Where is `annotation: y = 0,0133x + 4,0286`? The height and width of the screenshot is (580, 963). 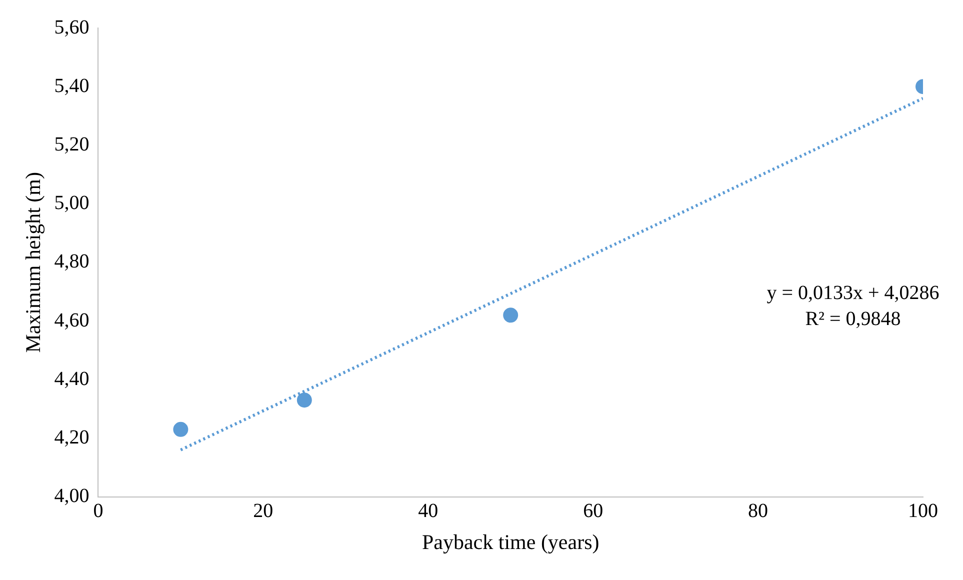
annotation: y = 0,0133x + 4,0286 is located at coordinates (853, 293).